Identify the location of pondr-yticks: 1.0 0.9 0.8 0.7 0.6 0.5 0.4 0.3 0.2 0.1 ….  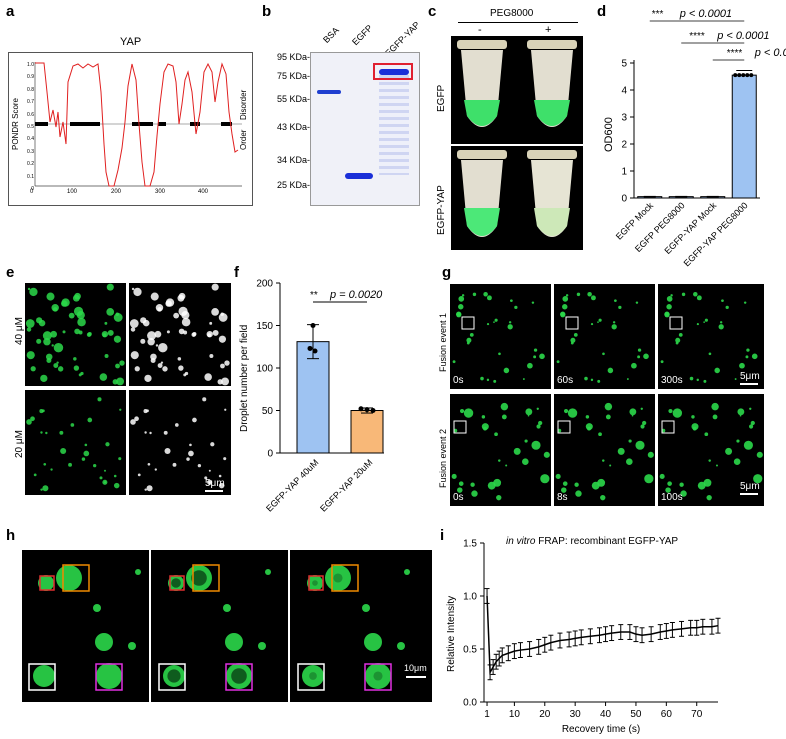
(26, 127).